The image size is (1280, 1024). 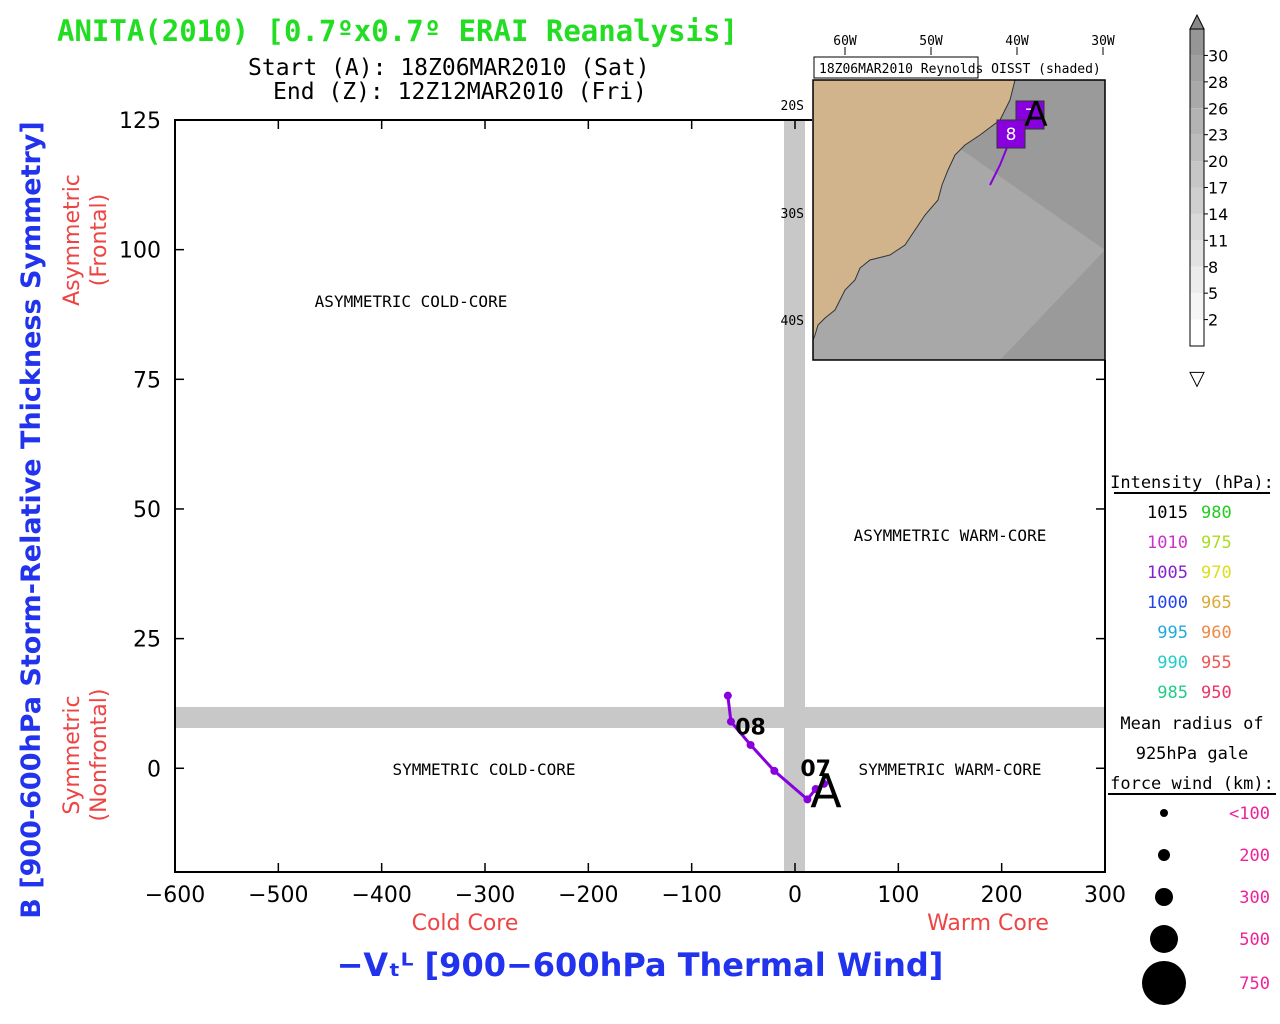 I want to click on intensity-value: 1010, so click(x=1167, y=543).